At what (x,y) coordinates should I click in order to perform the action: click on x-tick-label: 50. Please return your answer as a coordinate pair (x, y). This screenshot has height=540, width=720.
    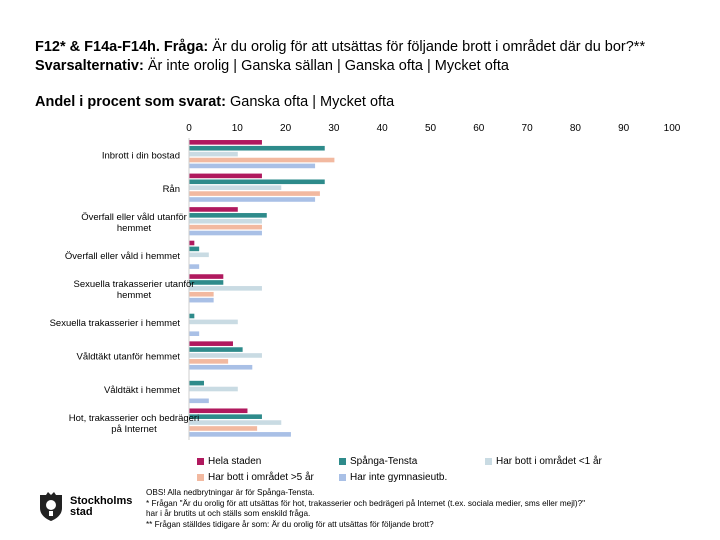
    Looking at the image, I should click on (431, 128).